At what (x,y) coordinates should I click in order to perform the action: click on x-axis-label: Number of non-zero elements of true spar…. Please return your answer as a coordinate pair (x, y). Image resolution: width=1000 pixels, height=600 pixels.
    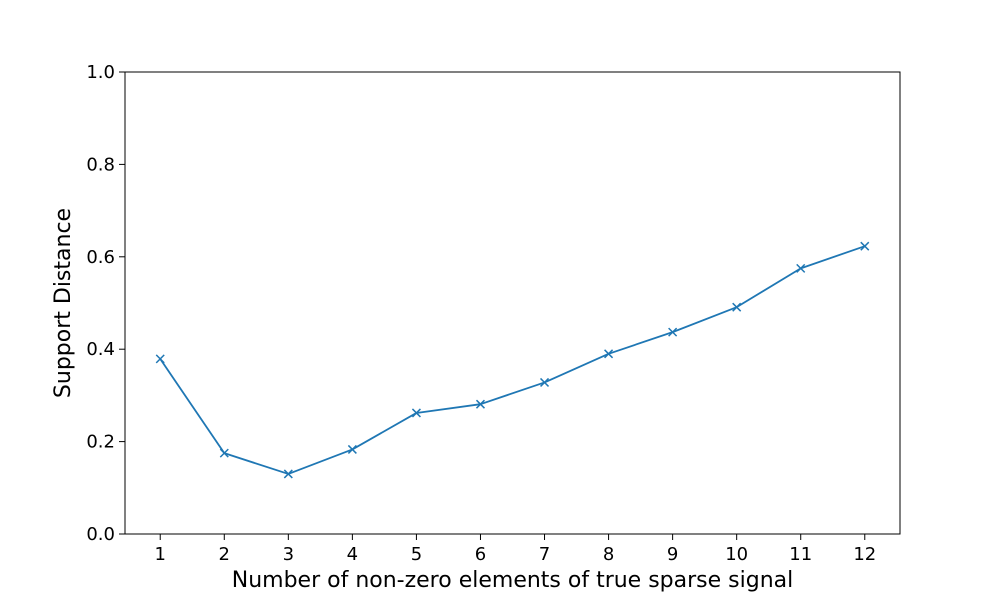
    Looking at the image, I should click on (512, 580).